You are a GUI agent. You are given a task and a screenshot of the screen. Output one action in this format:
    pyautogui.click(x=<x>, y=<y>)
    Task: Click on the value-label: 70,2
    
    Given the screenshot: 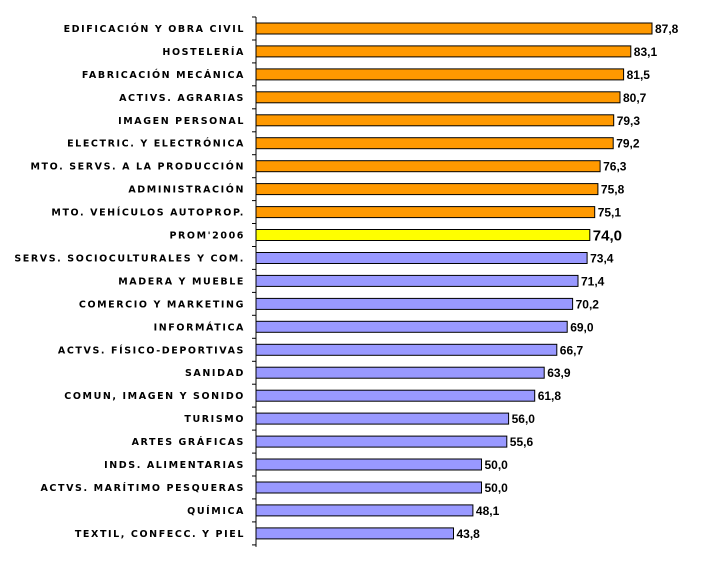 What is the action you would take?
    pyautogui.click(x=588, y=304)
    